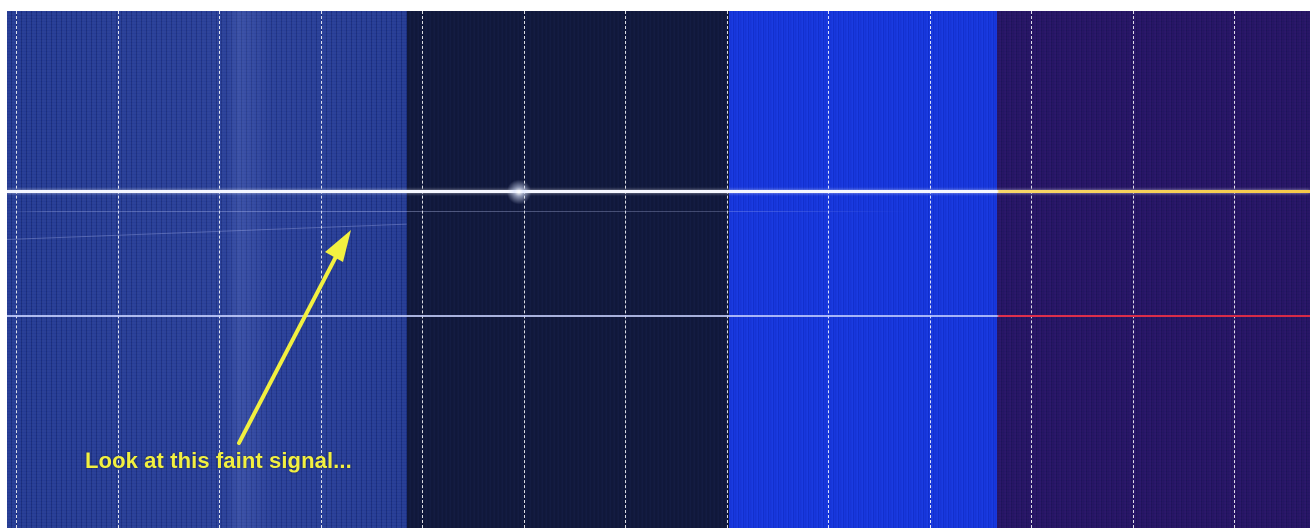 The height and width of the screenshot is (528, 1314). What do you see at coordinates (658, 191) in the screenshot?
I see `strong-signal-line` at bounding box center [658, 191].